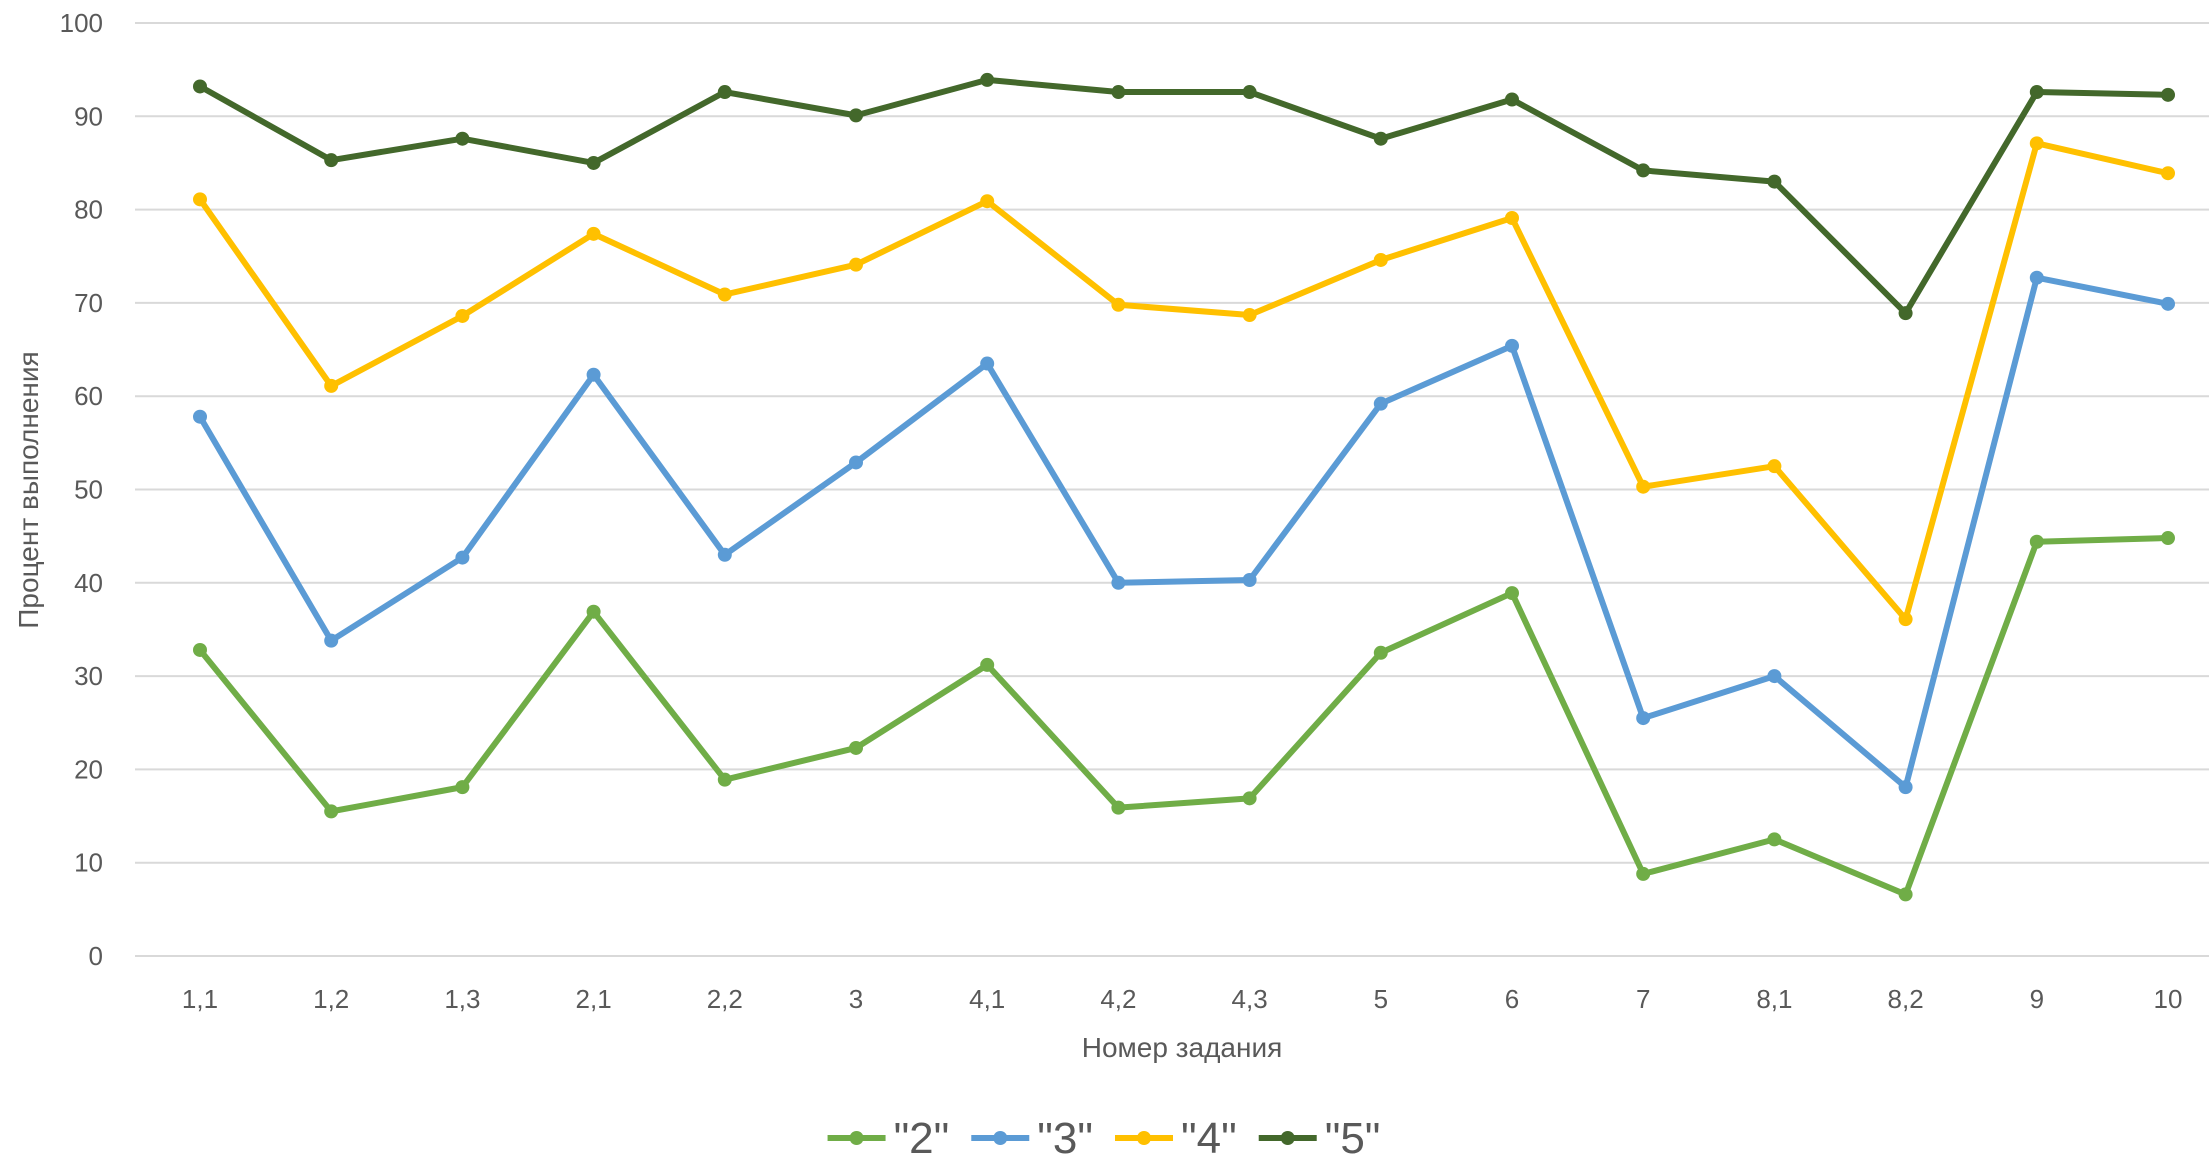 The width and height of the screenshot is (2209, 1160). I want to click on x-tick-label: 4,3, so click(1250, 999).